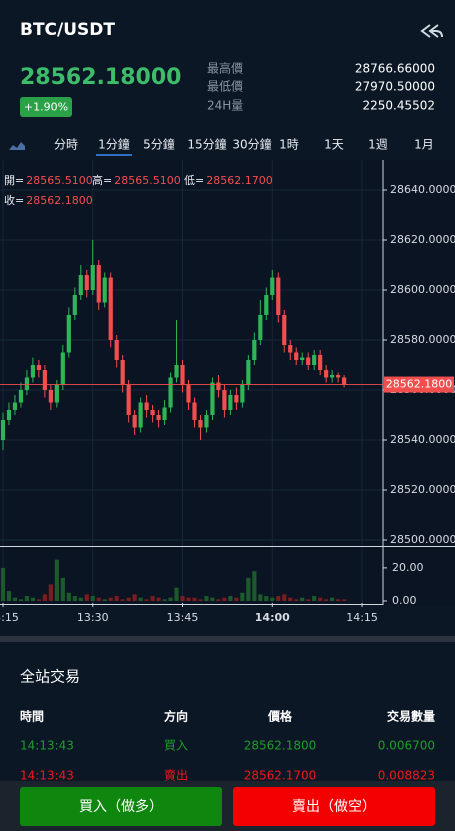 The width and height of the screenshot is (455, 831). I want to click on y-tick-label: 28500.0000, so click(422, 539).